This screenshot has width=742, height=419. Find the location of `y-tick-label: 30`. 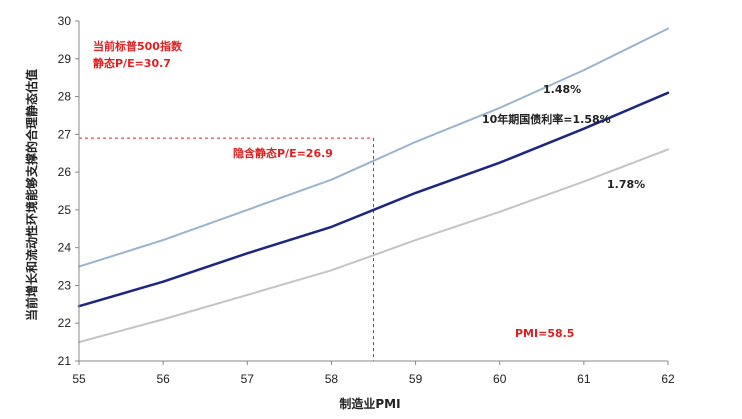

y-tick-label: 30 is located at coordinates (65, 21).